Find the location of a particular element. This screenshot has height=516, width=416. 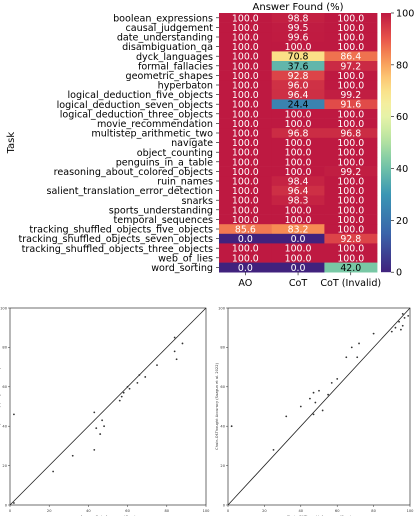

cot-y-tick-label: 40 is located at coordinates (222, 427).